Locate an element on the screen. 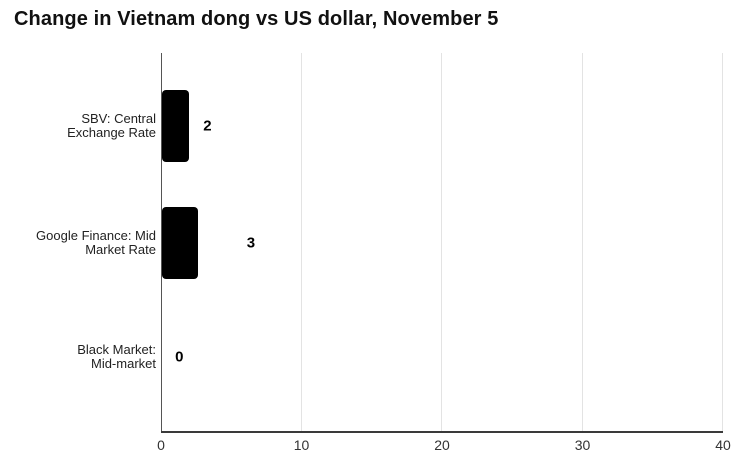  value-label-2: 3 is located at coordinates (251, 243).